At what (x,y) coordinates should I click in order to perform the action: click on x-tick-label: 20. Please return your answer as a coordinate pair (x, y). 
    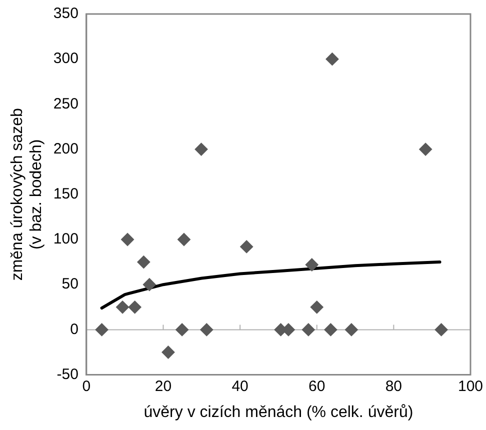
    Looking at the image, I should click on (163, 386).